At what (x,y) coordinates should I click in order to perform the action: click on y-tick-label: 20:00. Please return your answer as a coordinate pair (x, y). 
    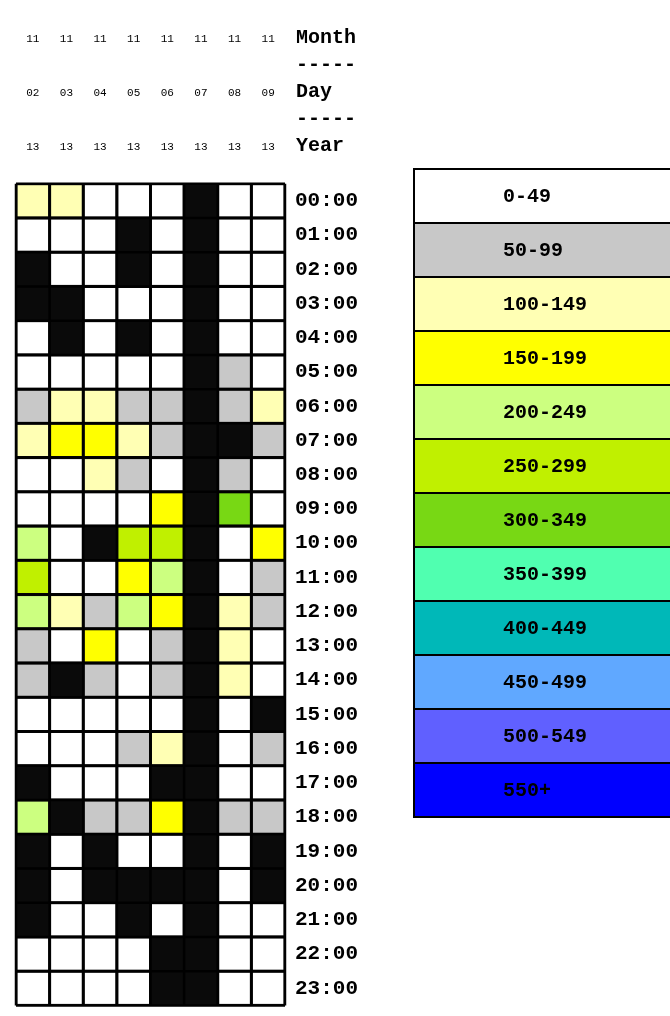
    Looking at the image, I should click on (326, 885).